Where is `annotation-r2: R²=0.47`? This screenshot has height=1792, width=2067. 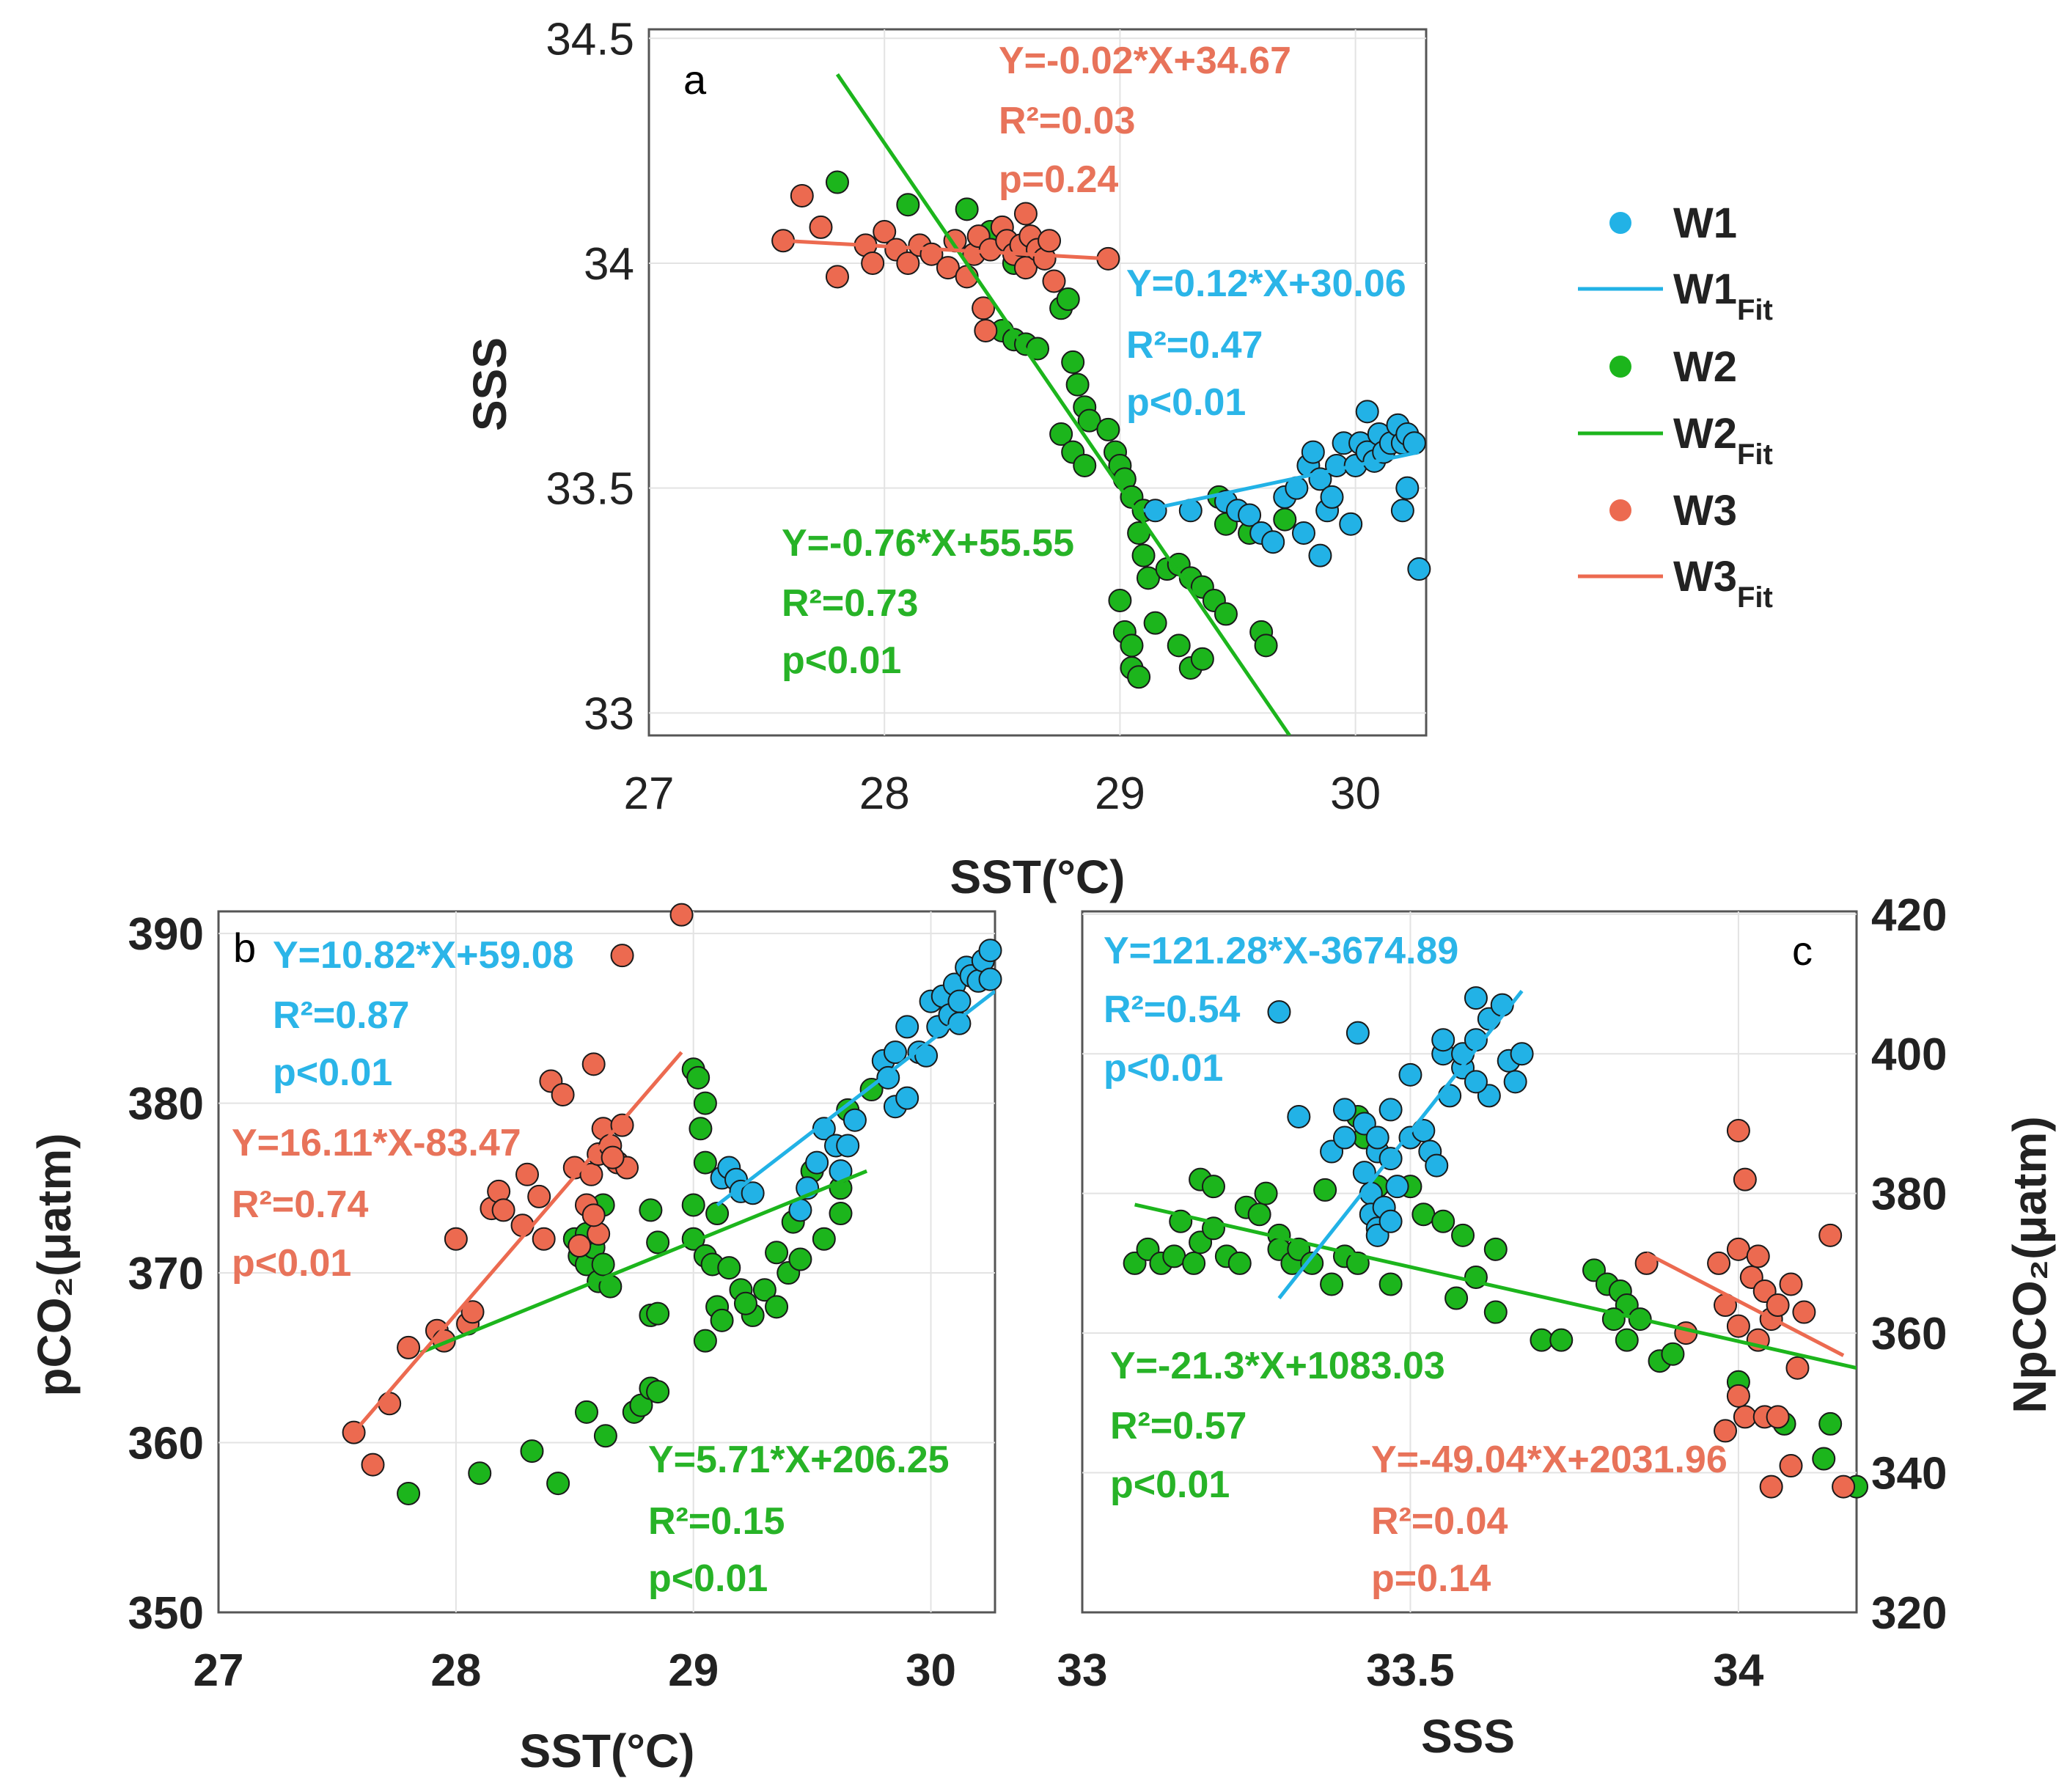 annotation-r2: R²=0.47 is located at coordinates (1195, 345).